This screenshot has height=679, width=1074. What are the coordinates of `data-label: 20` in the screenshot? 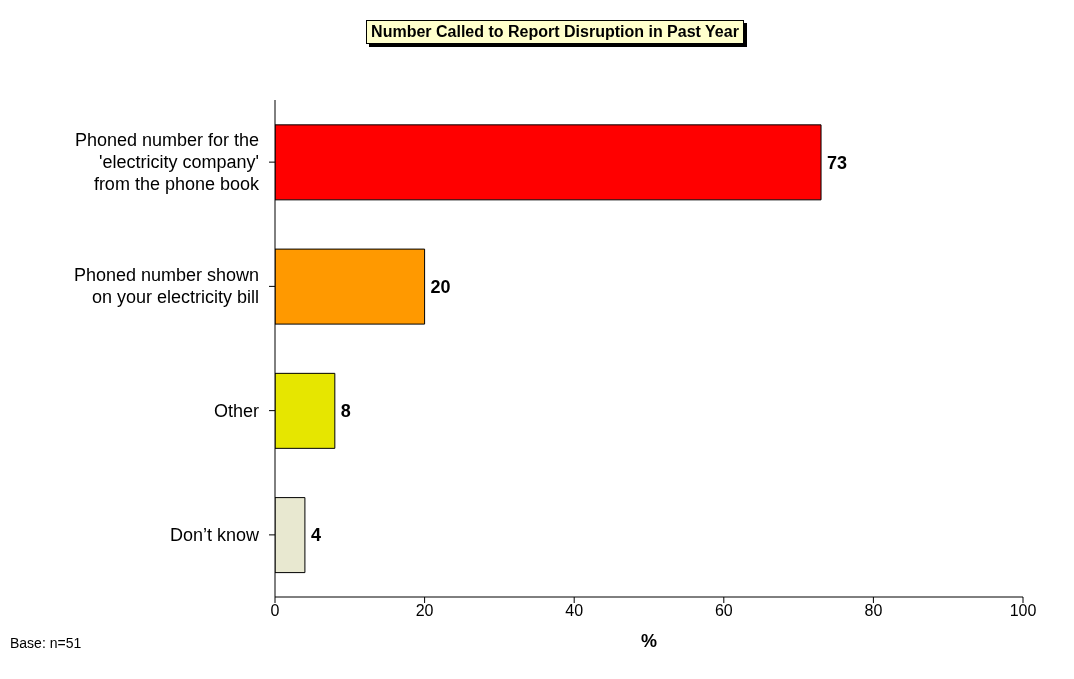 It's located at (440, 286).